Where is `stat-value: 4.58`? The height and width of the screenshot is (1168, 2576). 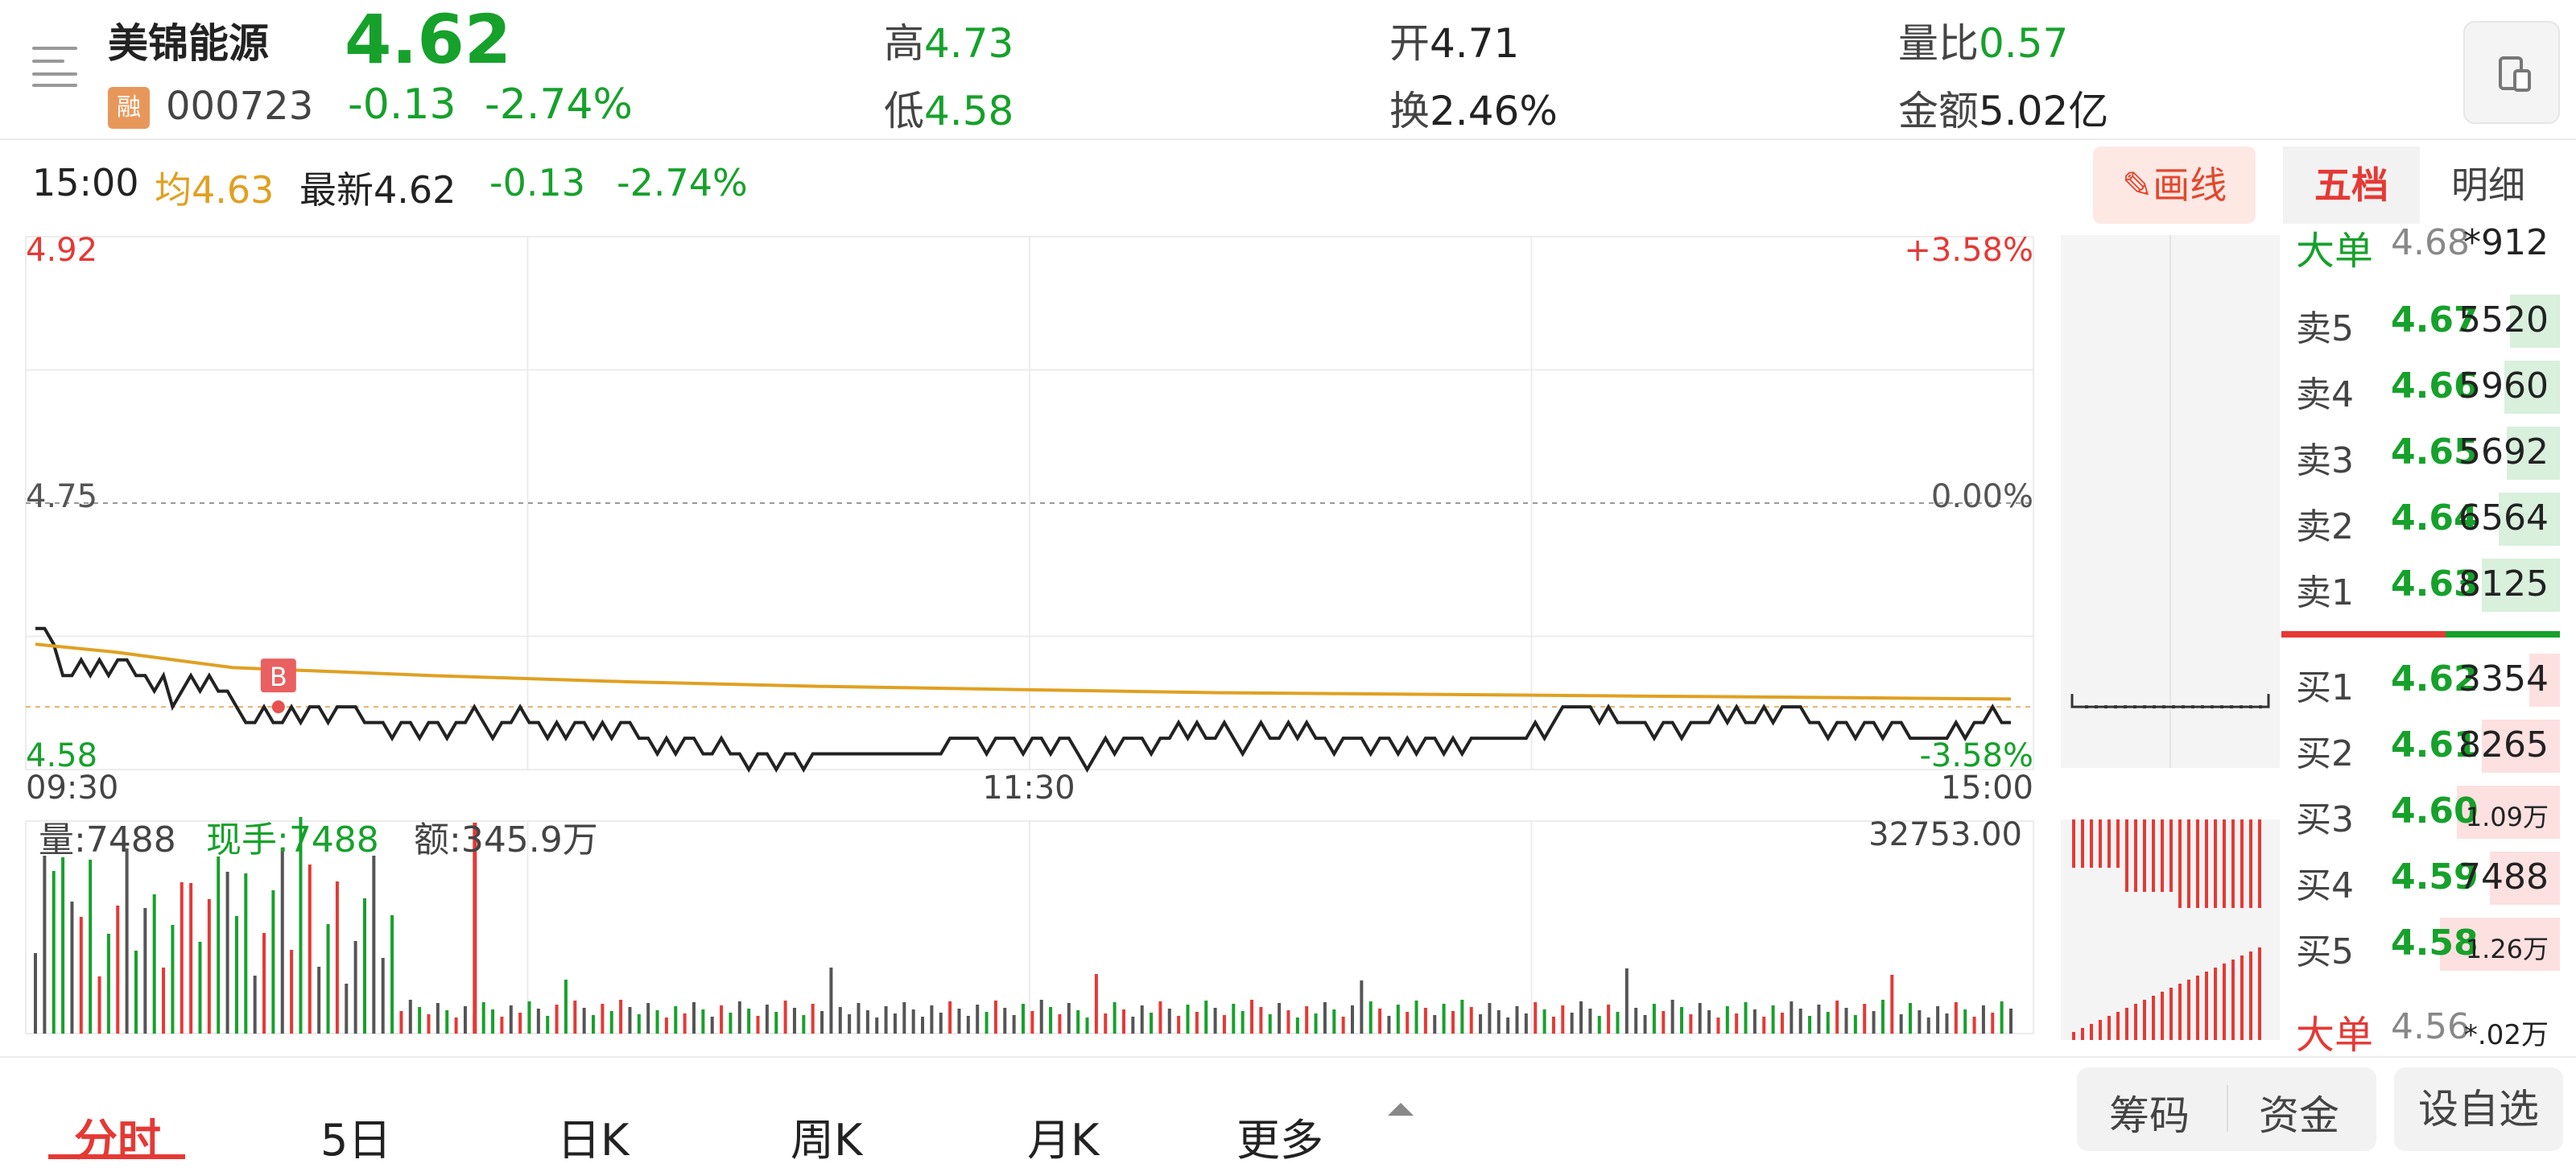 stat-value: 4.58 is located at coordinates (969, 111).